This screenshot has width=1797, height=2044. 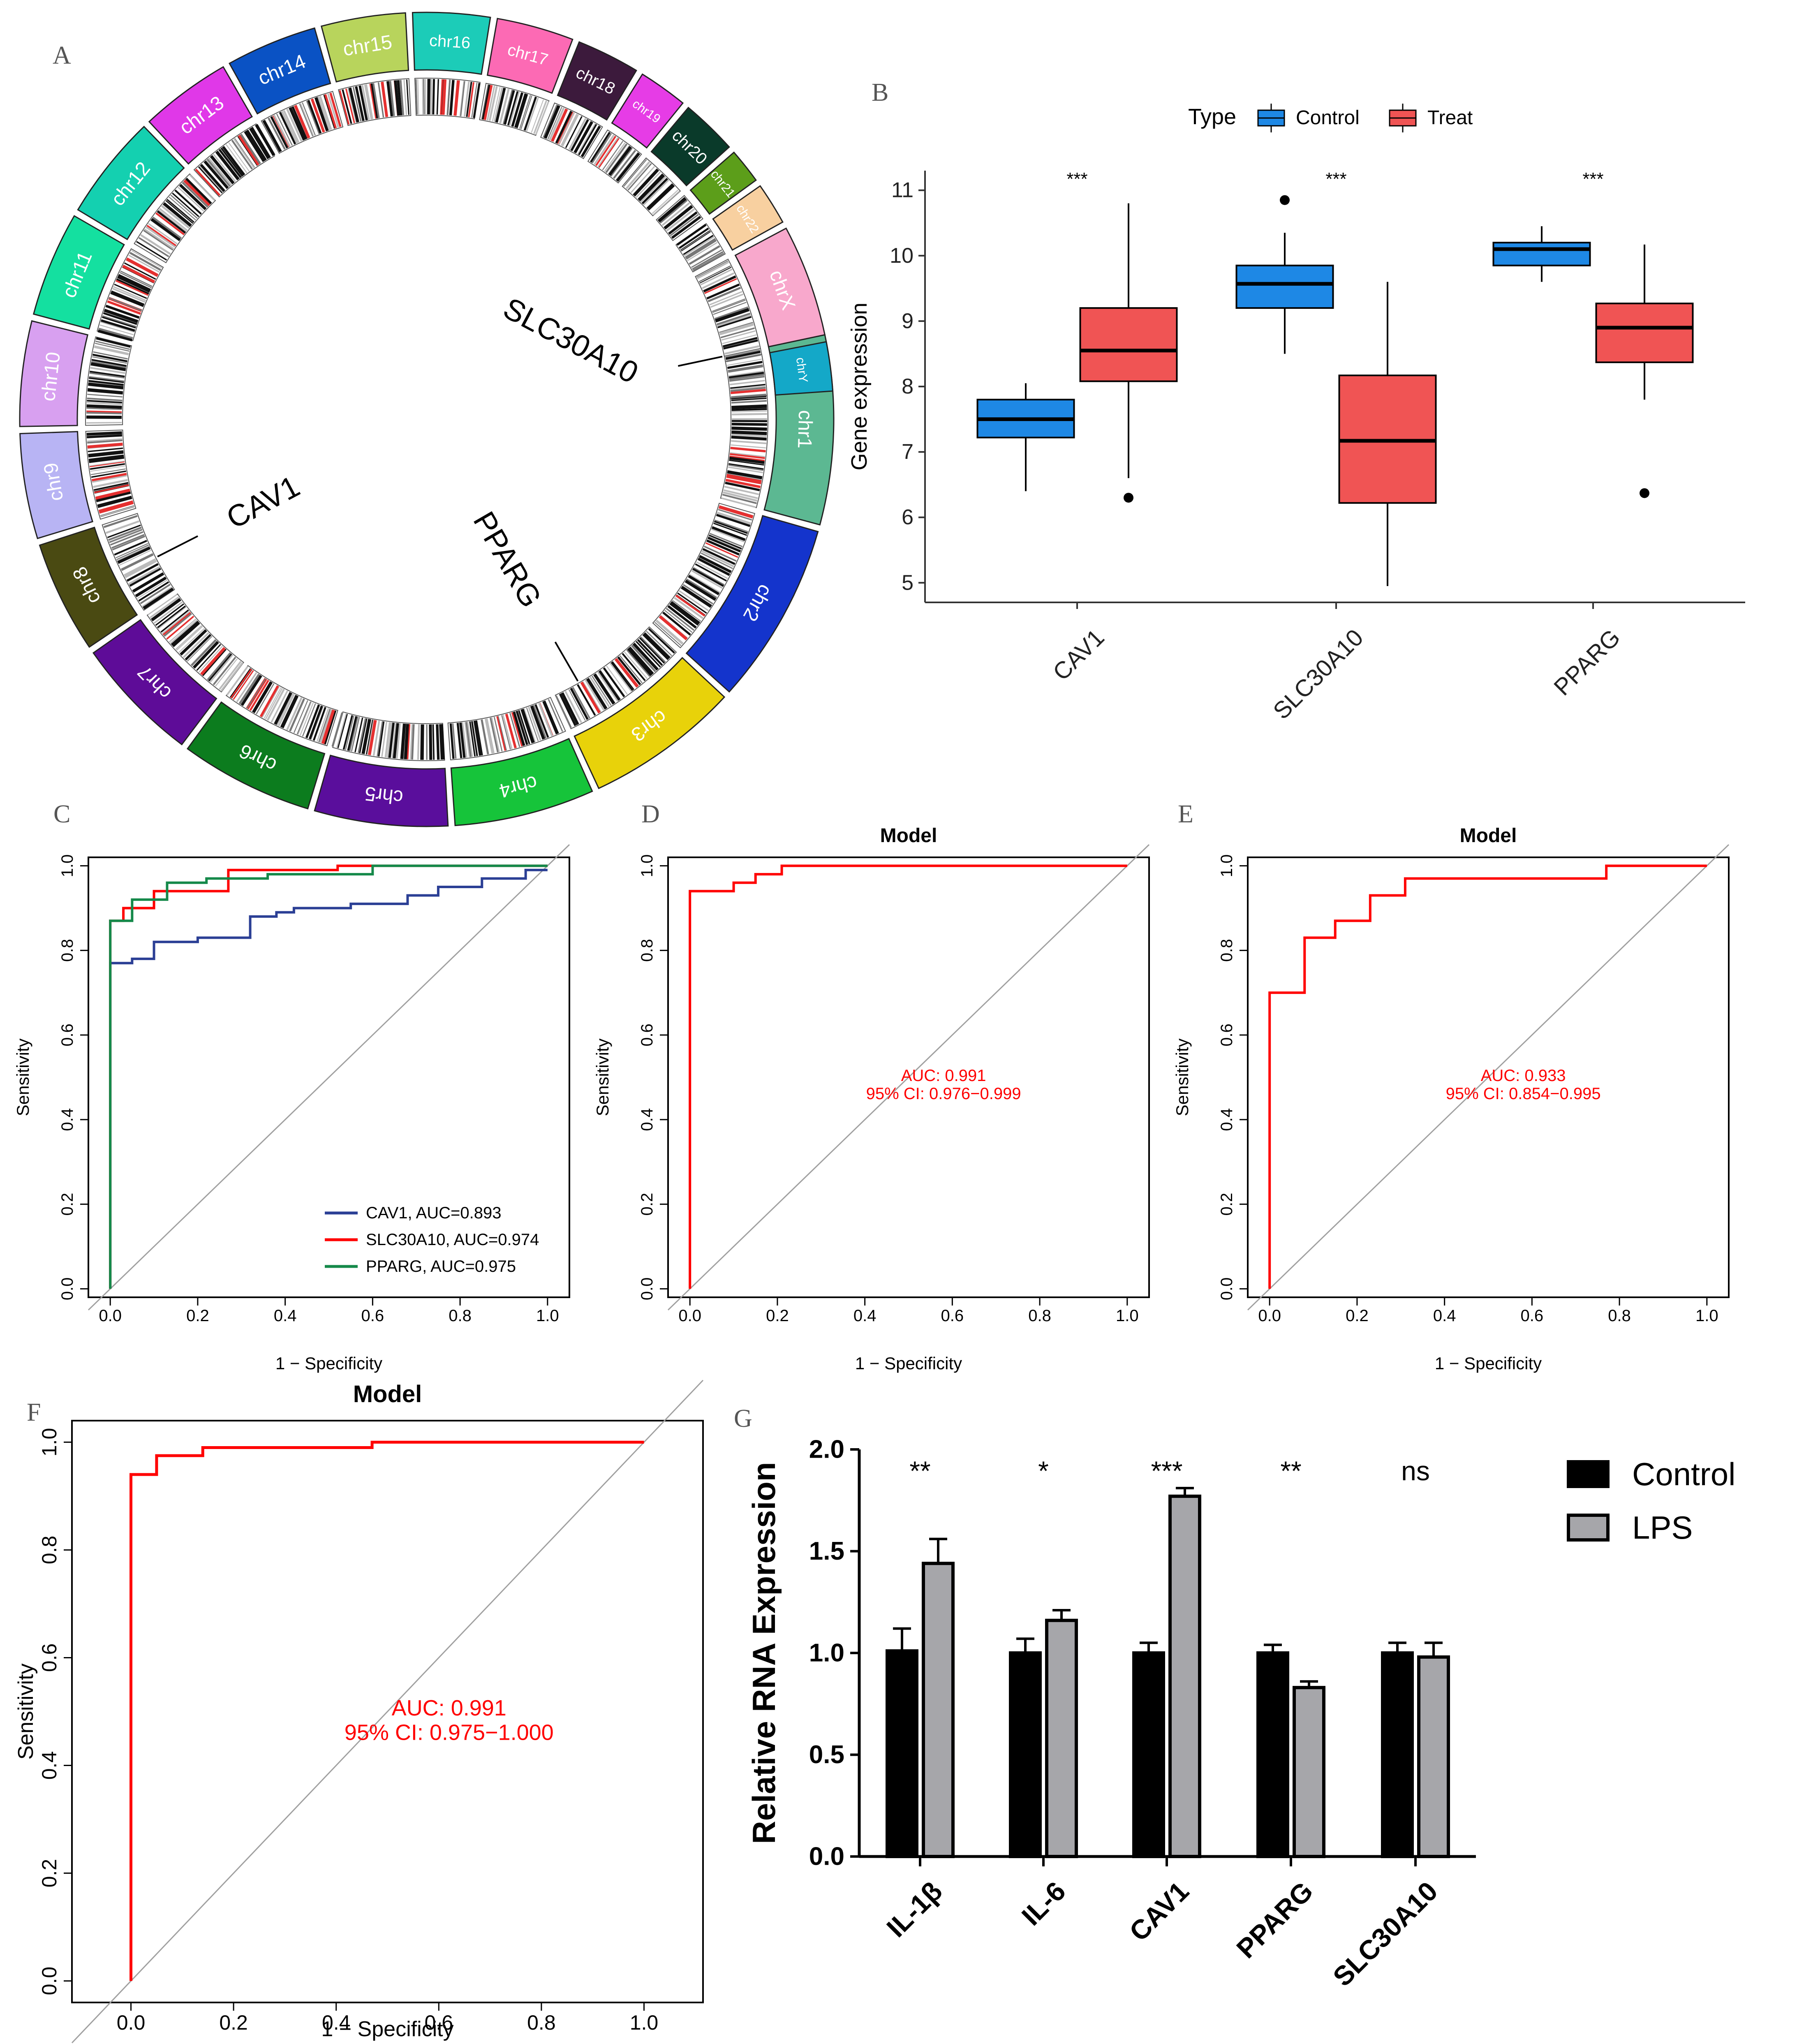 What do you see at coordinates (566, 661) in the screenshot?
I see `gene-marker-PPARG` at bounding box center [566, 661].